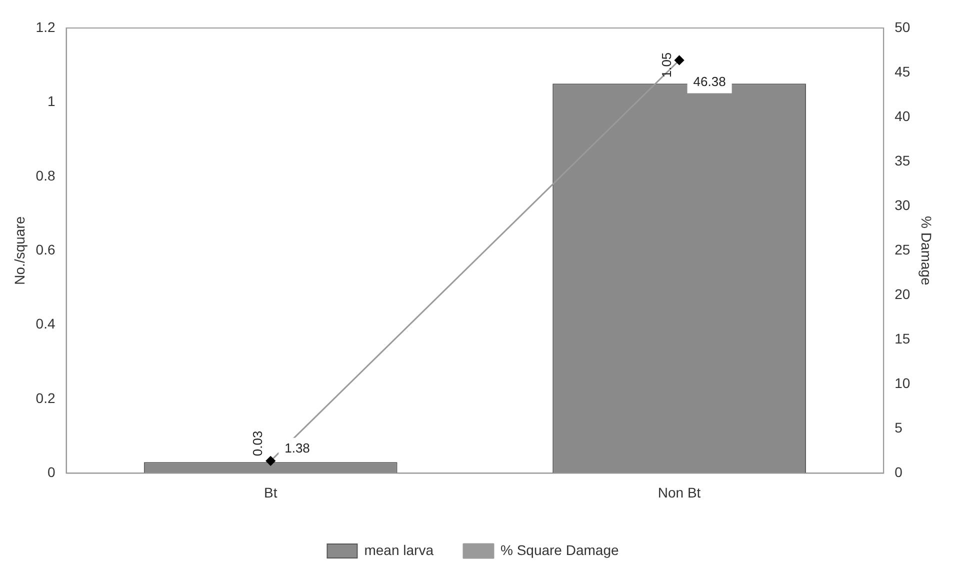 The height and width of the screenshot is (579, 964). Describe the element at coordinates (271, 492) in the screenshot. I see `x-tick-label: Bt` at that location.